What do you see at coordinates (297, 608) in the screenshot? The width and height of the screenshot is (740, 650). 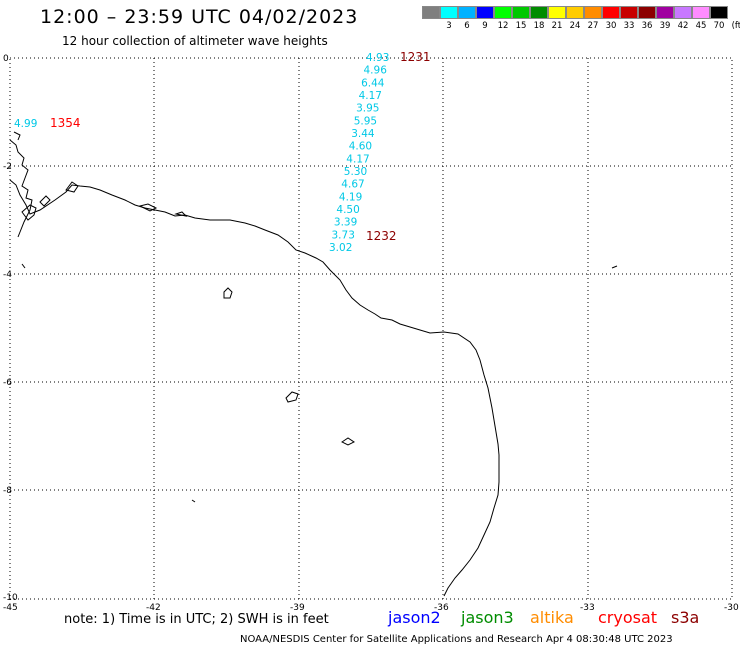 I see `lon-label: -39` at bounding box center [297, 608].